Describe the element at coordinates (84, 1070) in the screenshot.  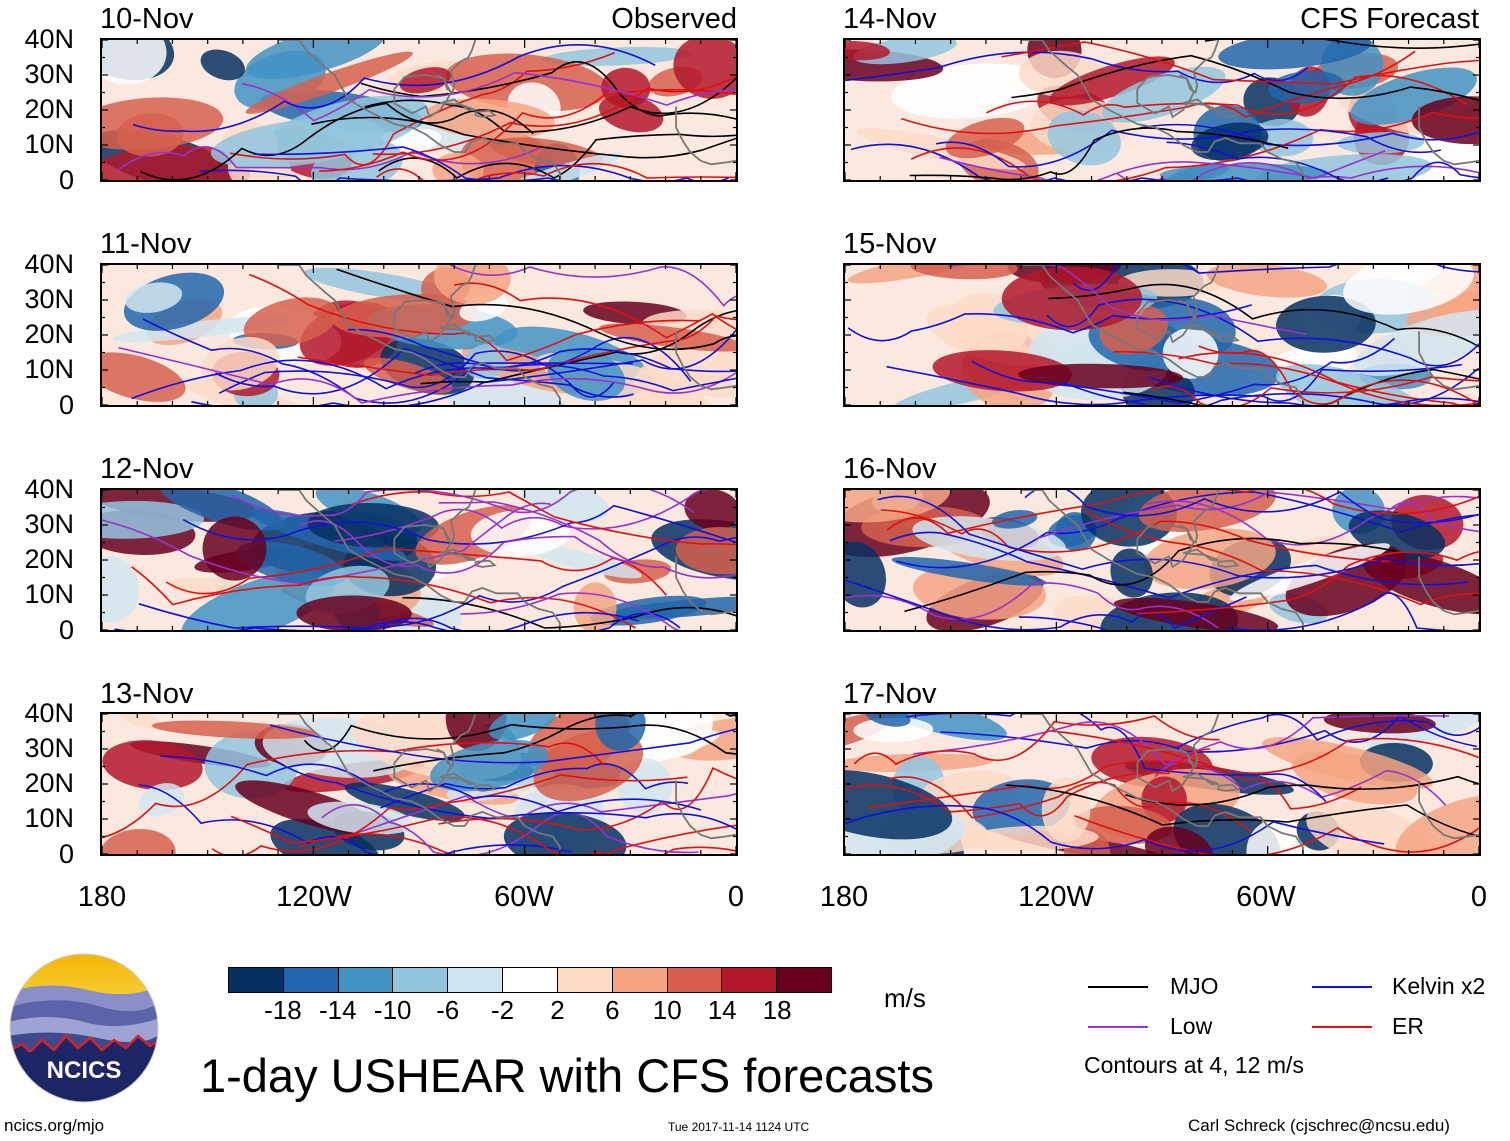
I see `logo-text: NCICS` at that location.